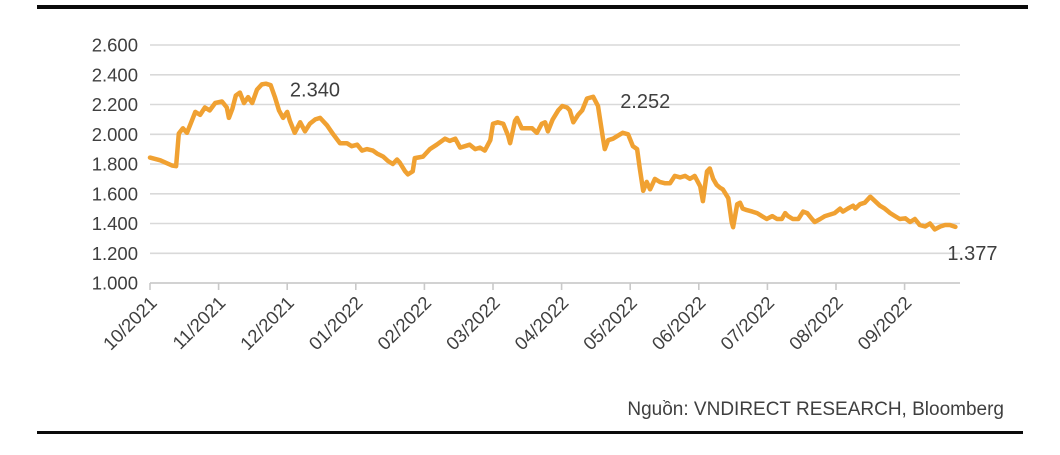 The image size is (1060, 455). Describe the element at coordinates (678, 323) in the screenshot. I see `x-tick-label: 06/2022` at that location.